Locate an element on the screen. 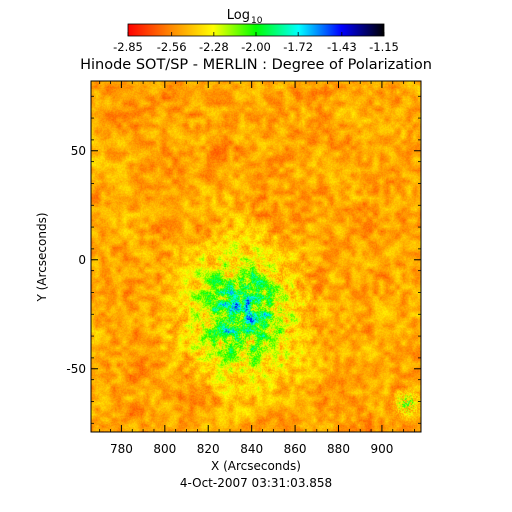 The height and width of the screenshot is (512, 512). colorbar-ticks: -2.85 -2.56 -2.28 -2.00 -1.72 -1.43 -1.15 is located at coordinates (256, 43).